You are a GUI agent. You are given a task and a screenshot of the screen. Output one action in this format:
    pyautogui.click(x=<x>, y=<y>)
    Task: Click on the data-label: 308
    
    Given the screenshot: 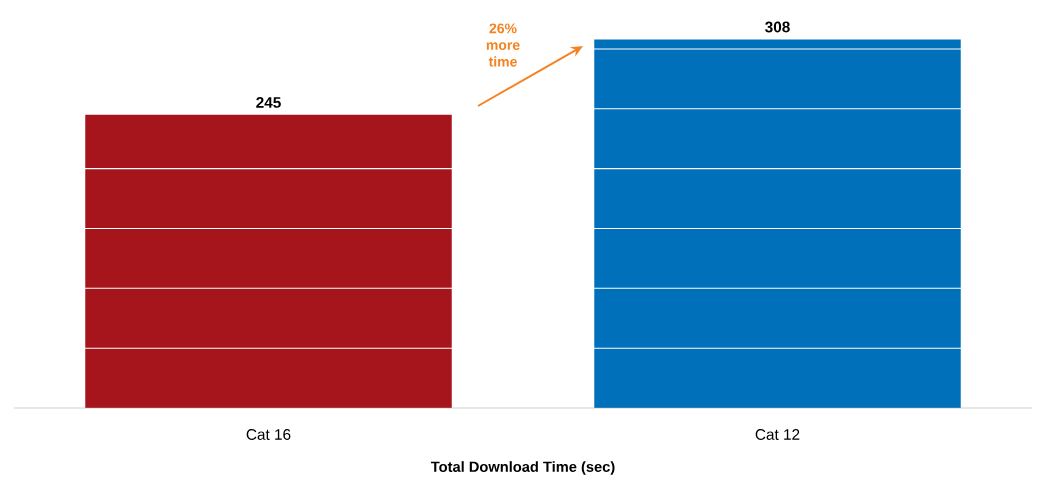 What is the action you would take?
    pyautogui.click(x=777, y=27)
    